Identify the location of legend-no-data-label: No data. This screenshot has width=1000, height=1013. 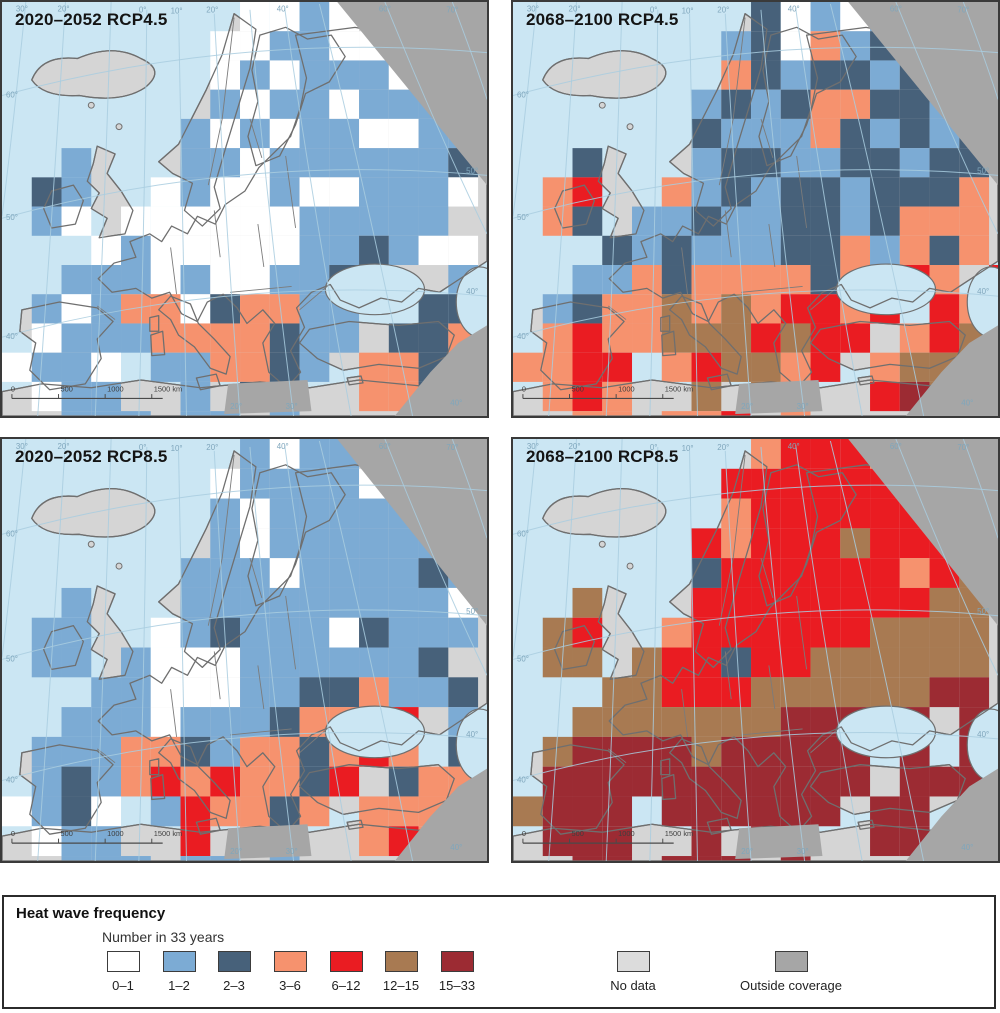
(633, 985).